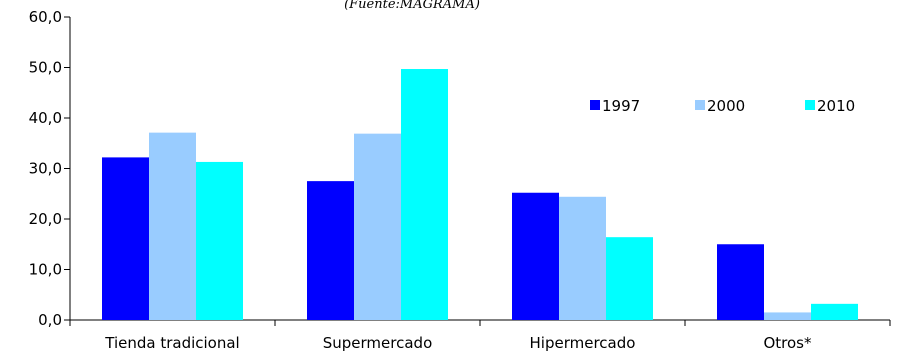 The height and width of the screenshot is (354, 904). What do you see at coordinates (45, 219) in the screenshot?
I see `y-tick-label: 20,0` at bounding box center [45, 219].